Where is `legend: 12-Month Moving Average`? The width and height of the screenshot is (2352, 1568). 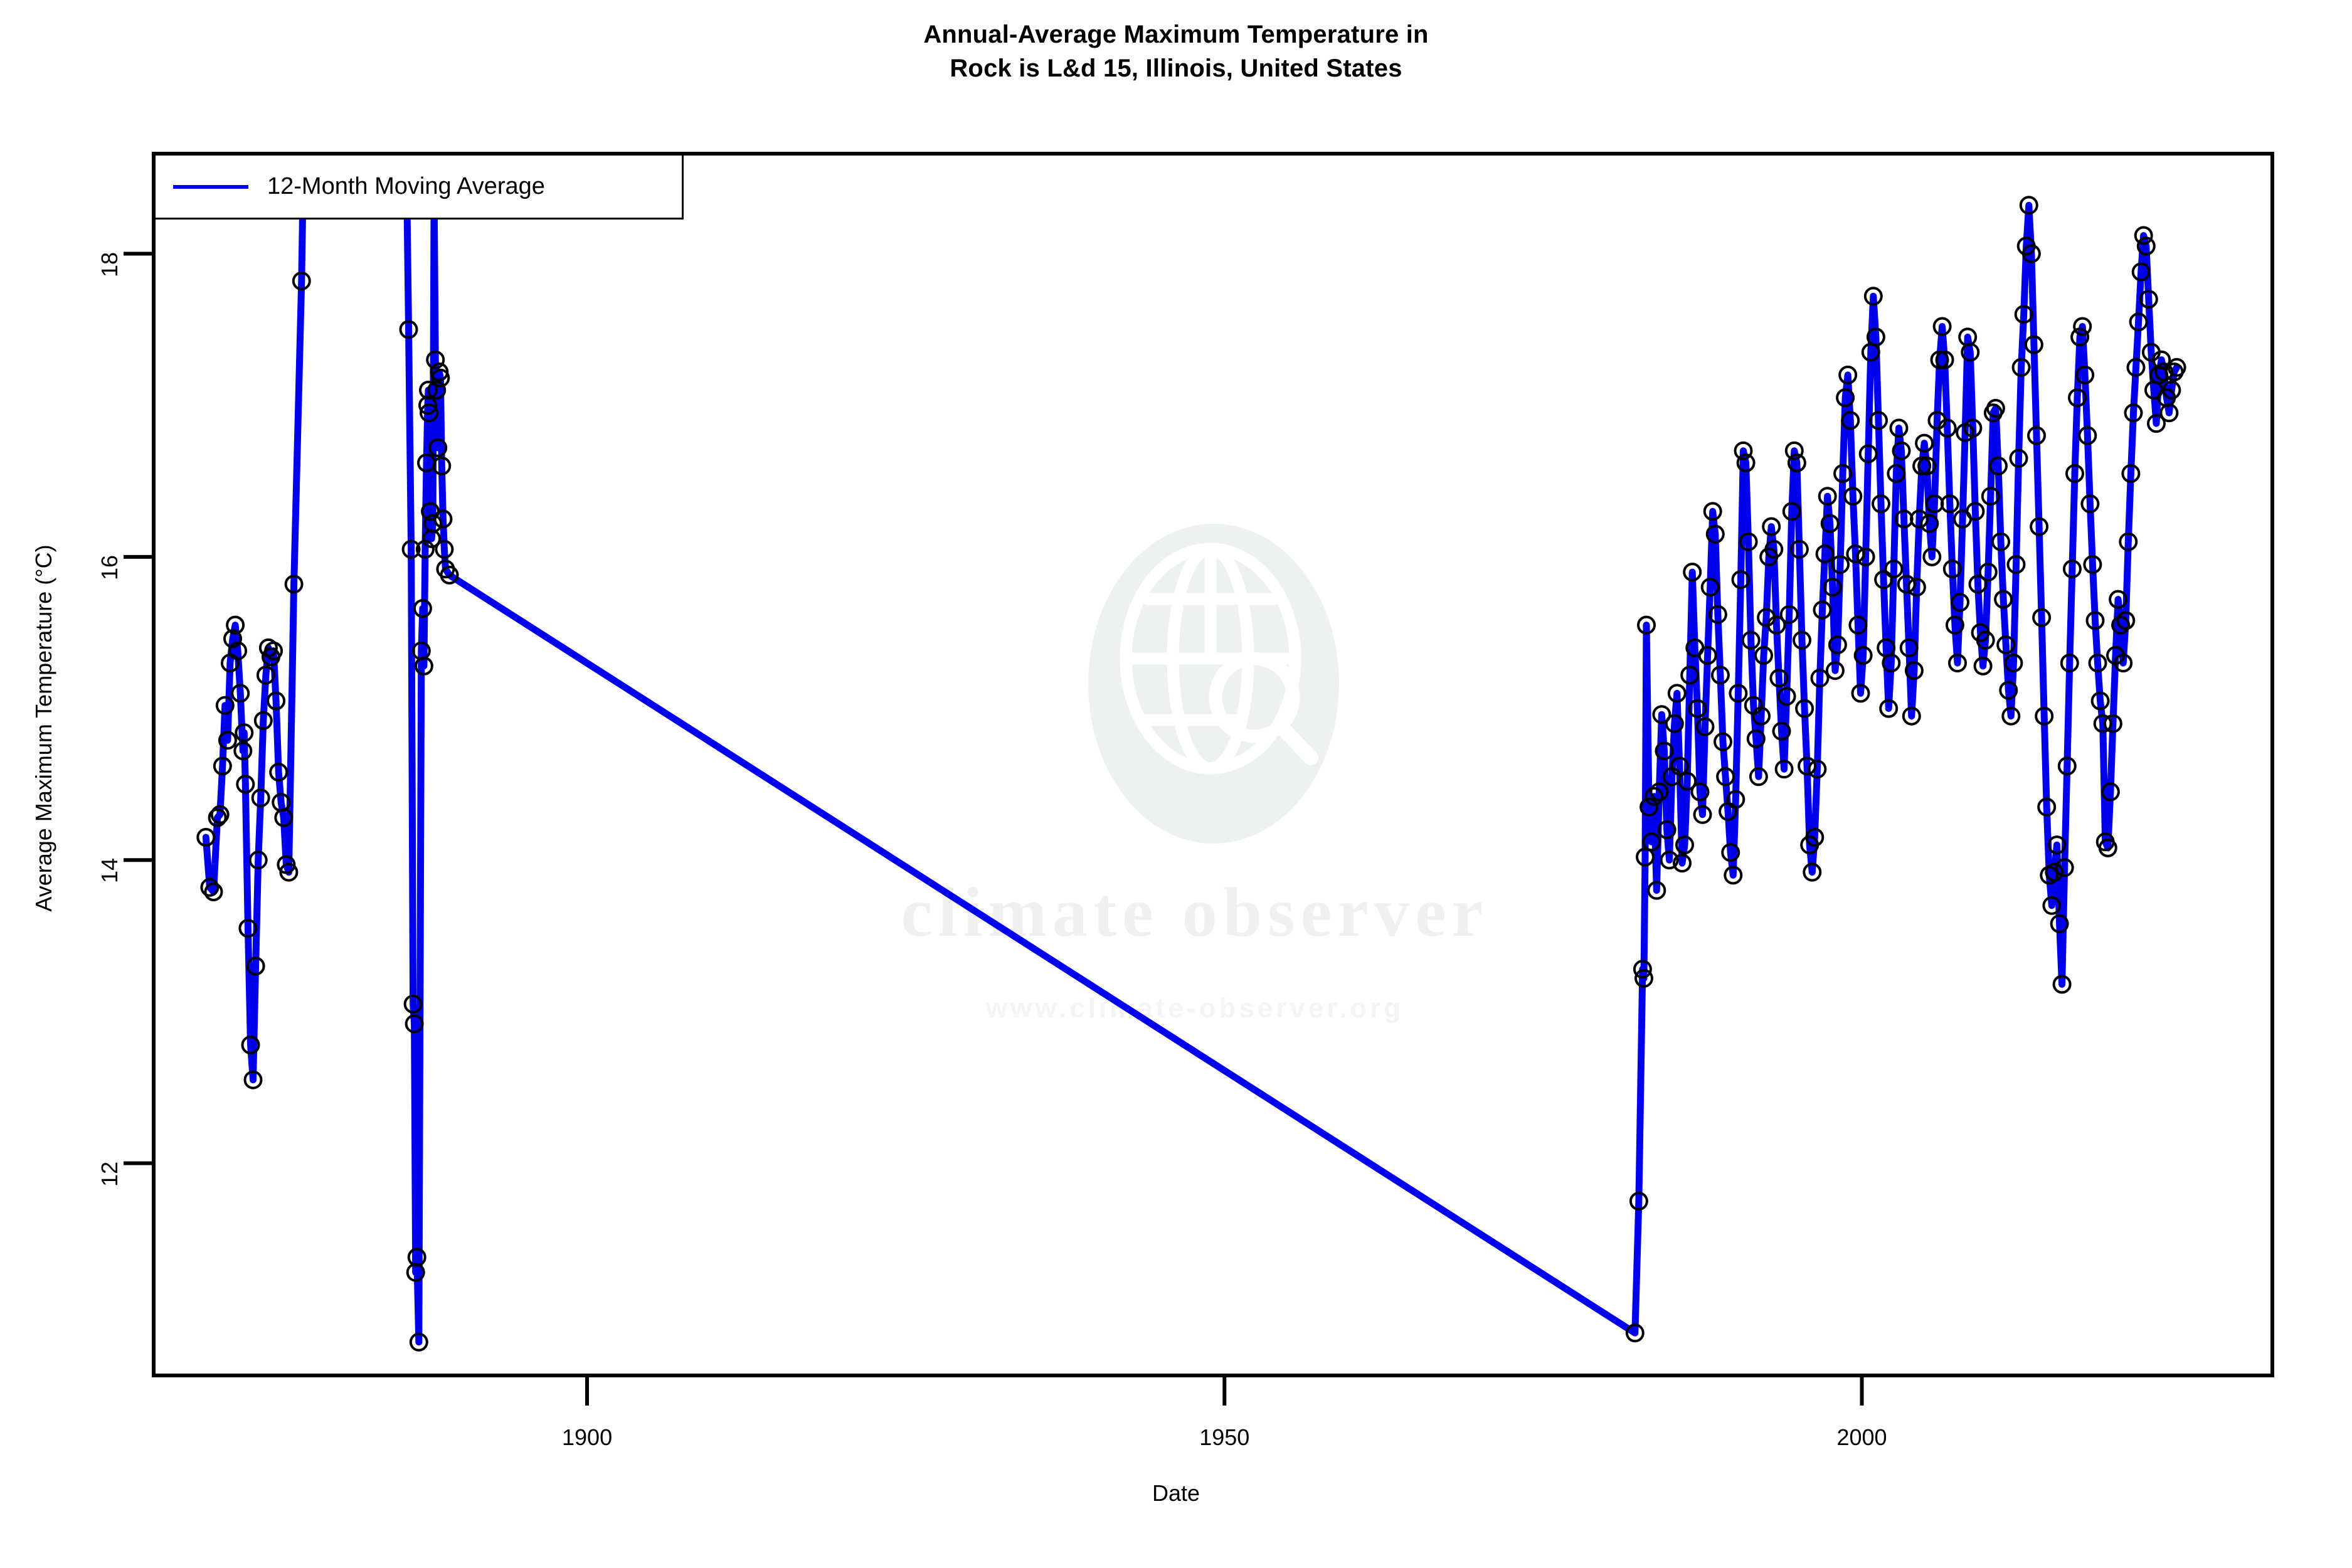
legend: 12-Month Moving Average is located at coordinates (419, 187).